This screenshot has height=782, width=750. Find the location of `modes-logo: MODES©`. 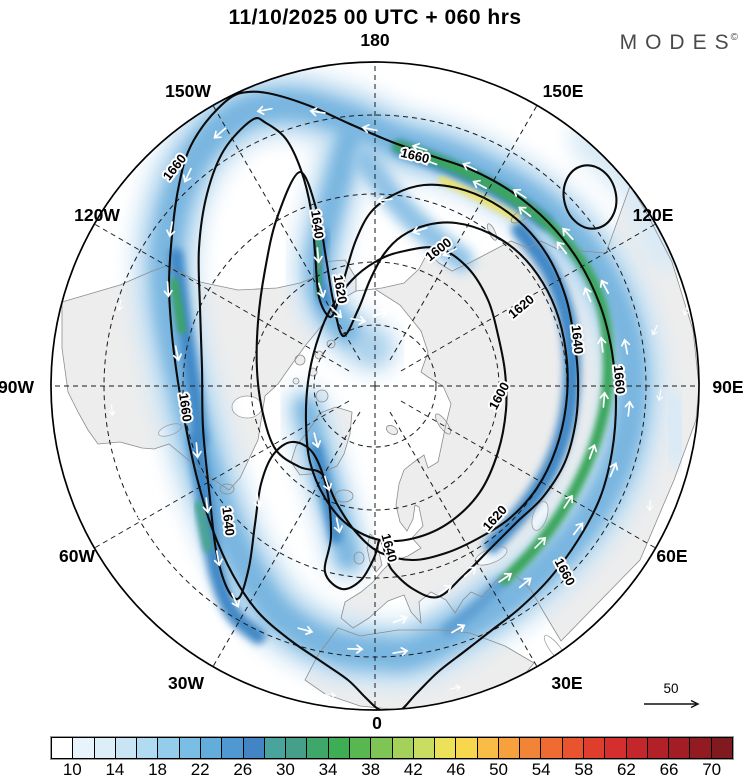

modes-logo: MODES© is located at coordinates (679, 43).